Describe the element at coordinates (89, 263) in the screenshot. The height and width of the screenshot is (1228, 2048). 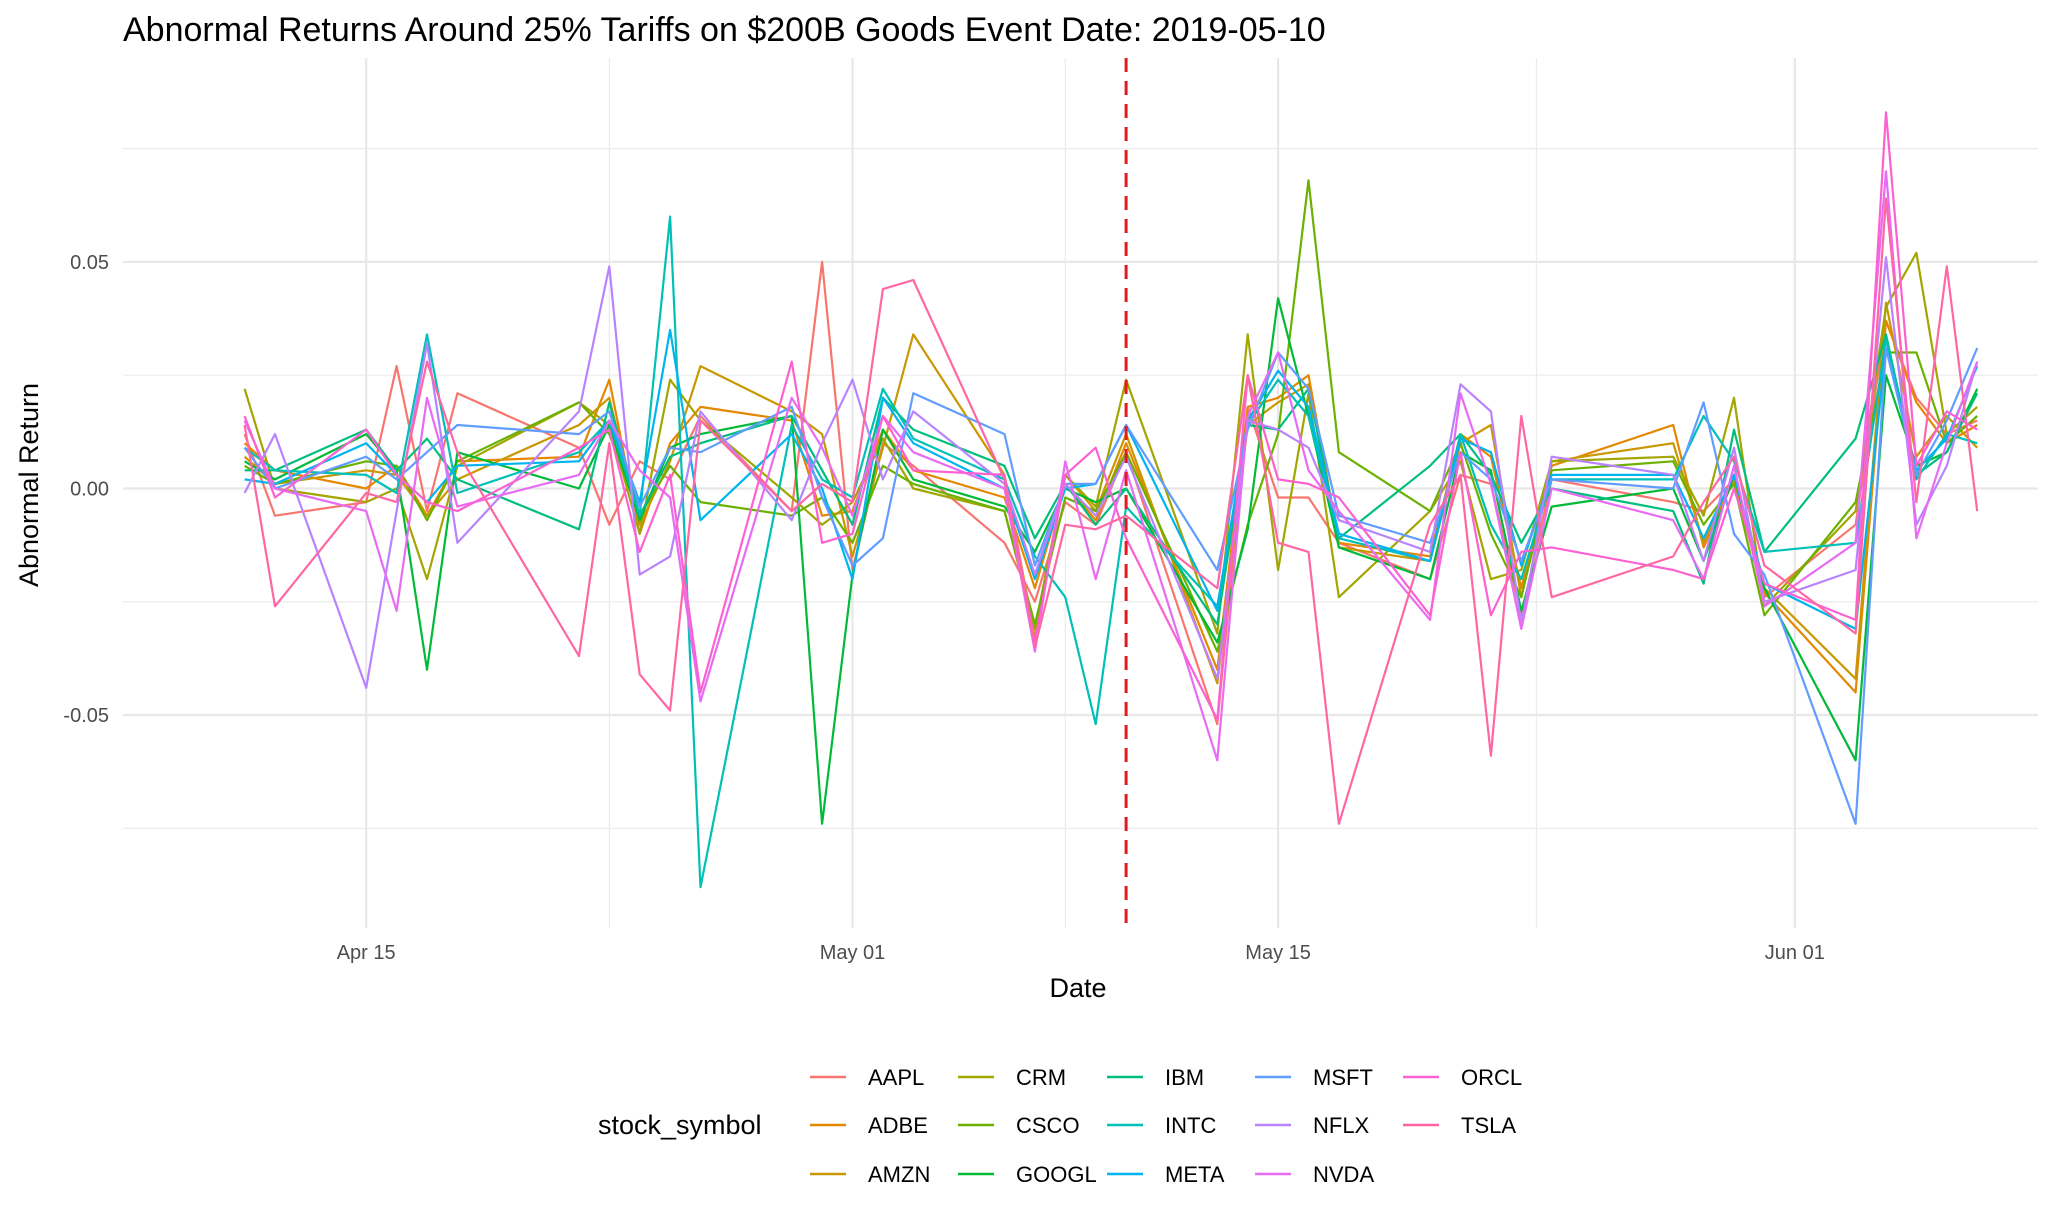
I see `y-tick-label: 0.05` at that location.